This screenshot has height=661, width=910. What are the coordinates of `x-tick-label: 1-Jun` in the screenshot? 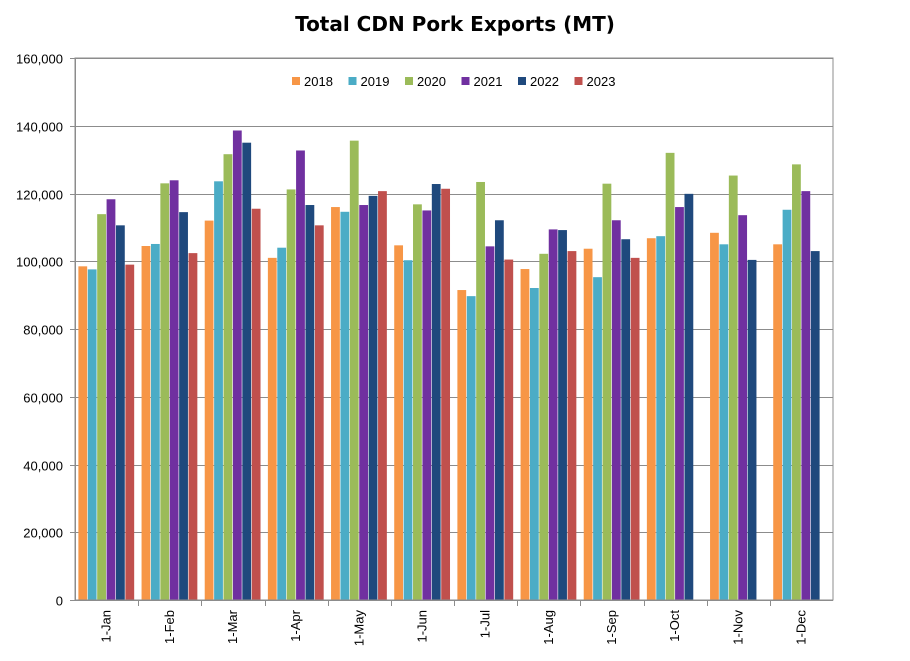 It's located at (421, 626).